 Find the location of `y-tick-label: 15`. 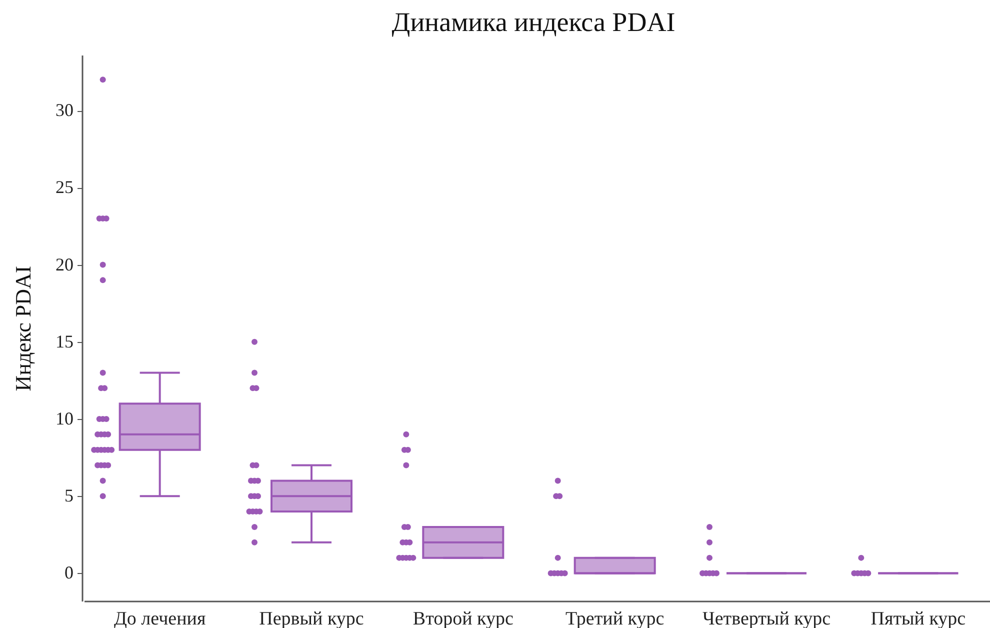

y-tick-label: 15 is located at coordinates (65, 341).